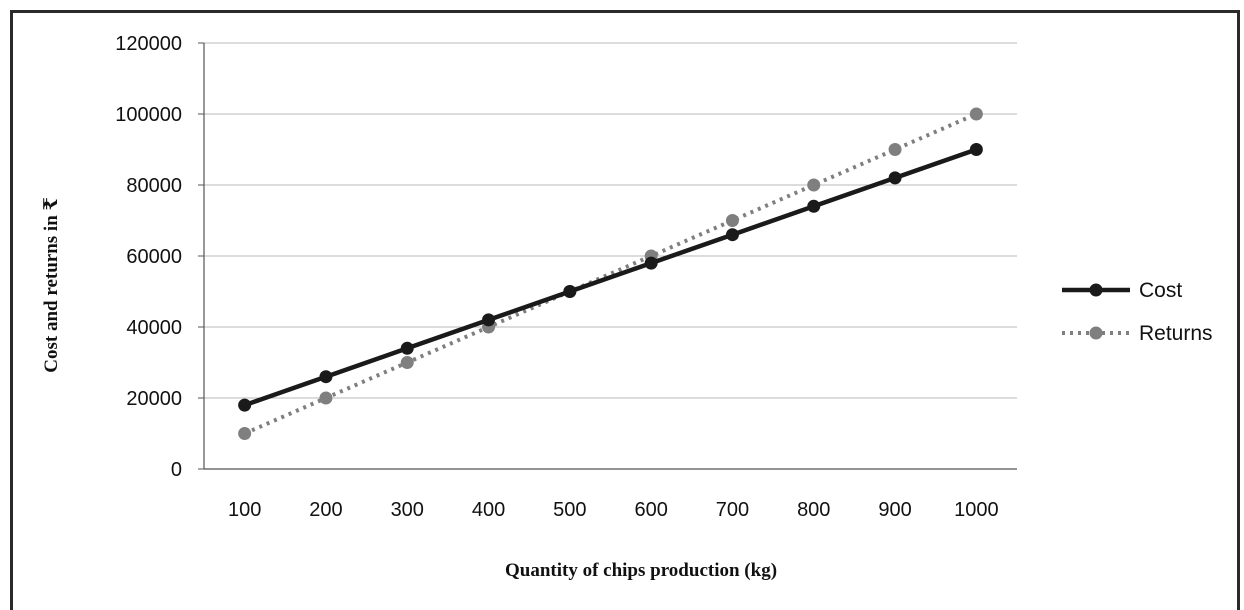 Image resolution: width=1244 pixels, height=610 pixels. Describe the element at coordinates (1122, 290) in the screenshot. I see `legend-item-cost: Cost` at that location.